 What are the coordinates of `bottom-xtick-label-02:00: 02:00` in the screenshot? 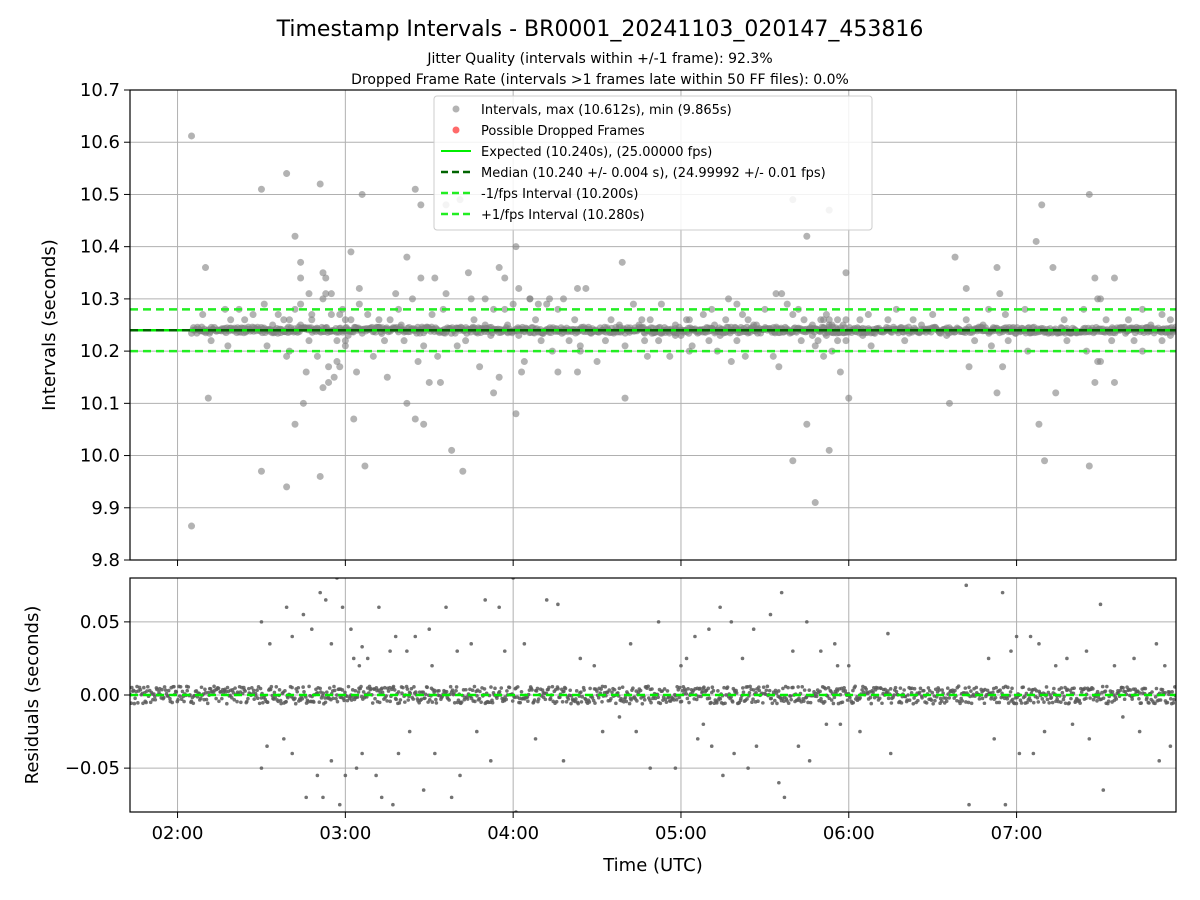 It's located at (178, 833).